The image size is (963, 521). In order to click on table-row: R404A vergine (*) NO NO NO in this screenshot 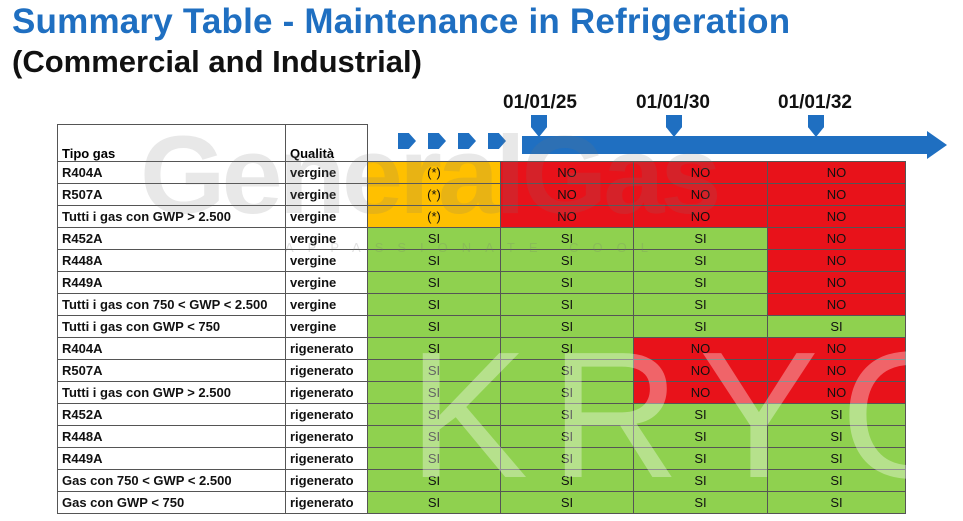, I will do `click(481, 172)`.